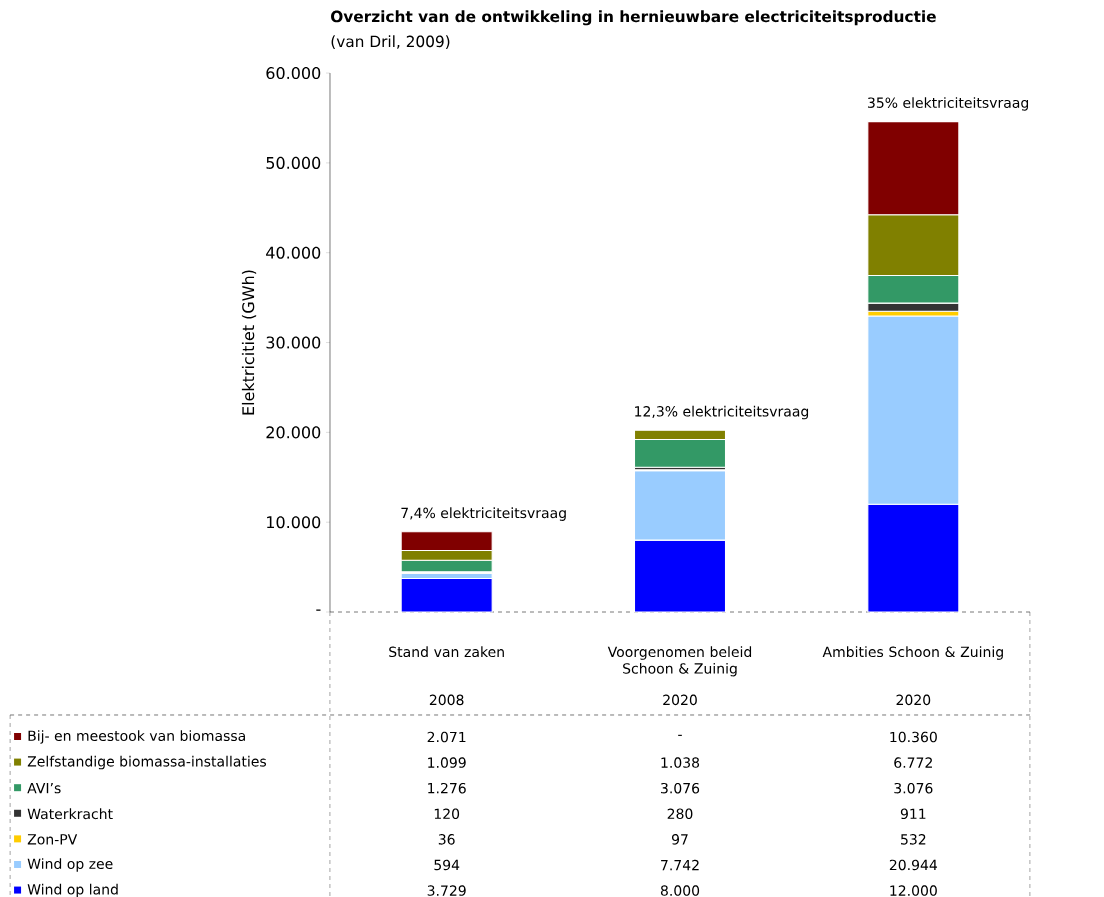  Describe the element at coordinates (70, 865) in the screenshot. I see `legend-label: Wind op zee` at that location.